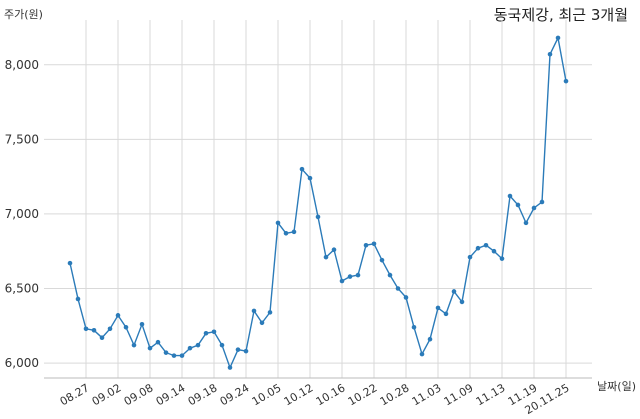 Image resolution: width=640 pixels, height=419 pixels. Describe the element at coordinates (491, 394) in the screenshot. I see `x-tick-label: 11.13` at that location.